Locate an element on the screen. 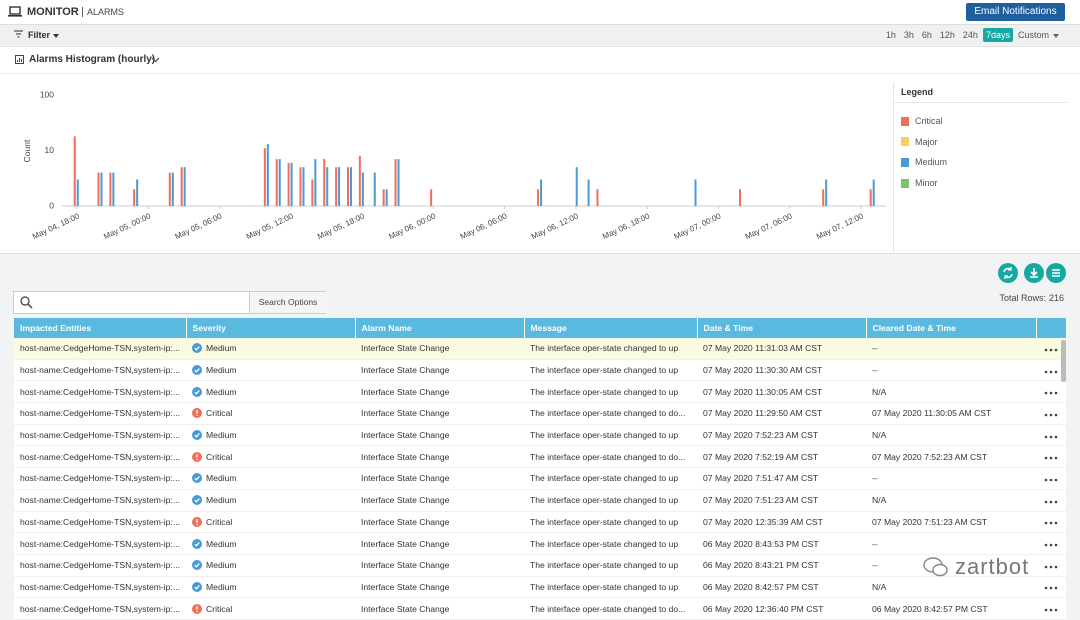  check-glyph is located at coordinates (197, 565).